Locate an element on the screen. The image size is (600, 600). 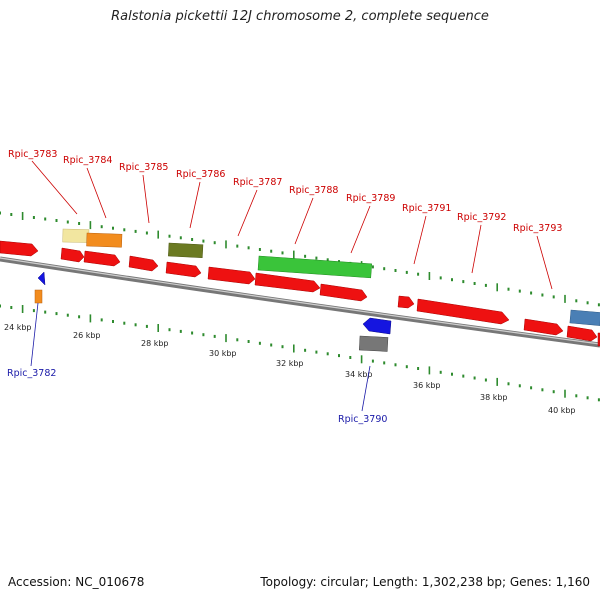
gene-label: Rpic_3789 is located at coordinates (370, 198).